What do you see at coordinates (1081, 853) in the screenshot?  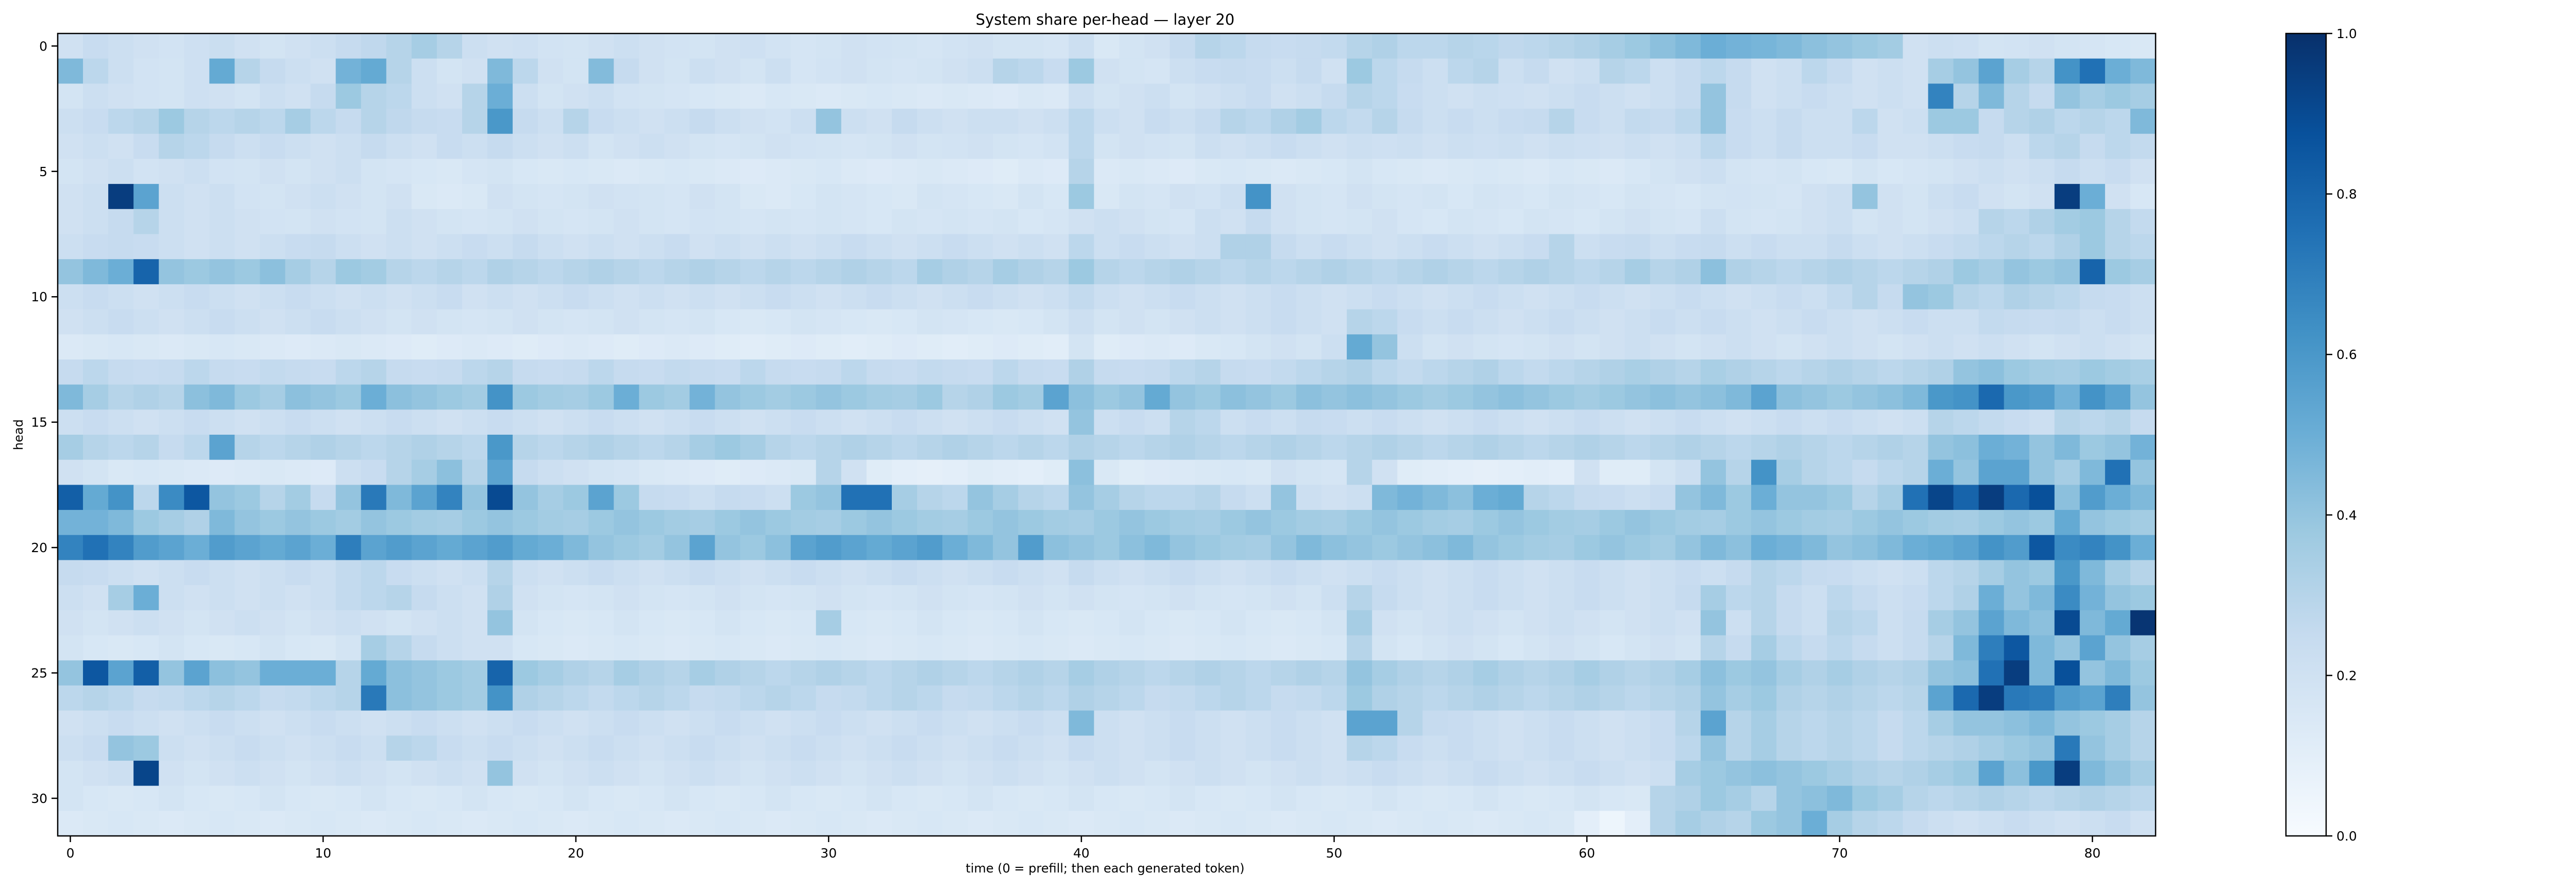 I see `x-tick-label: 40` at bounding box center [1081, 853].